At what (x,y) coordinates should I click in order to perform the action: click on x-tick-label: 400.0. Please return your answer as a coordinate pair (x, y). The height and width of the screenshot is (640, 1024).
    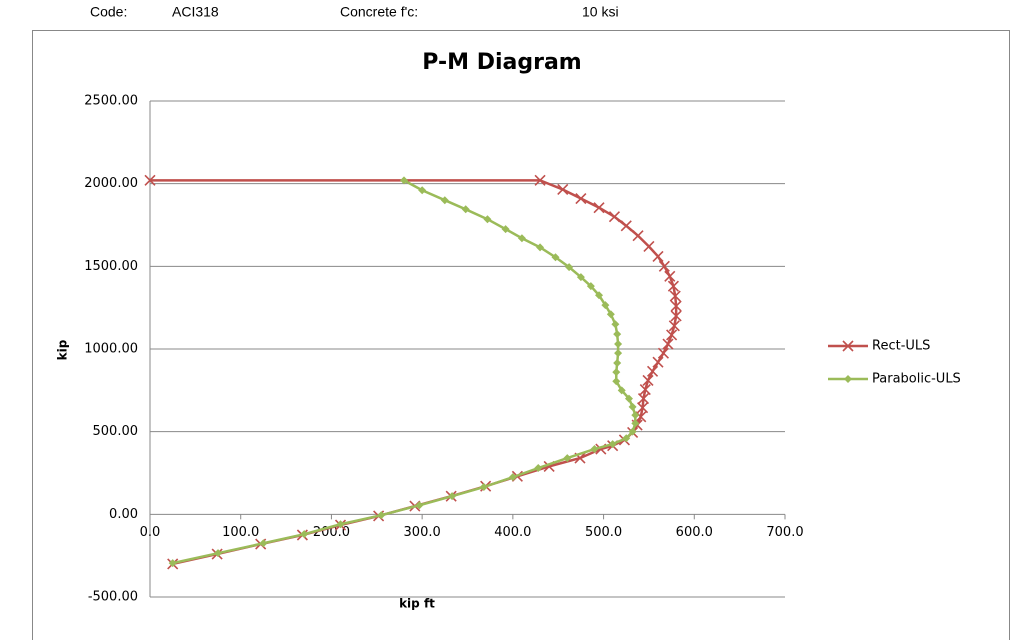
    Looking at the image, I should click on (512, 532).